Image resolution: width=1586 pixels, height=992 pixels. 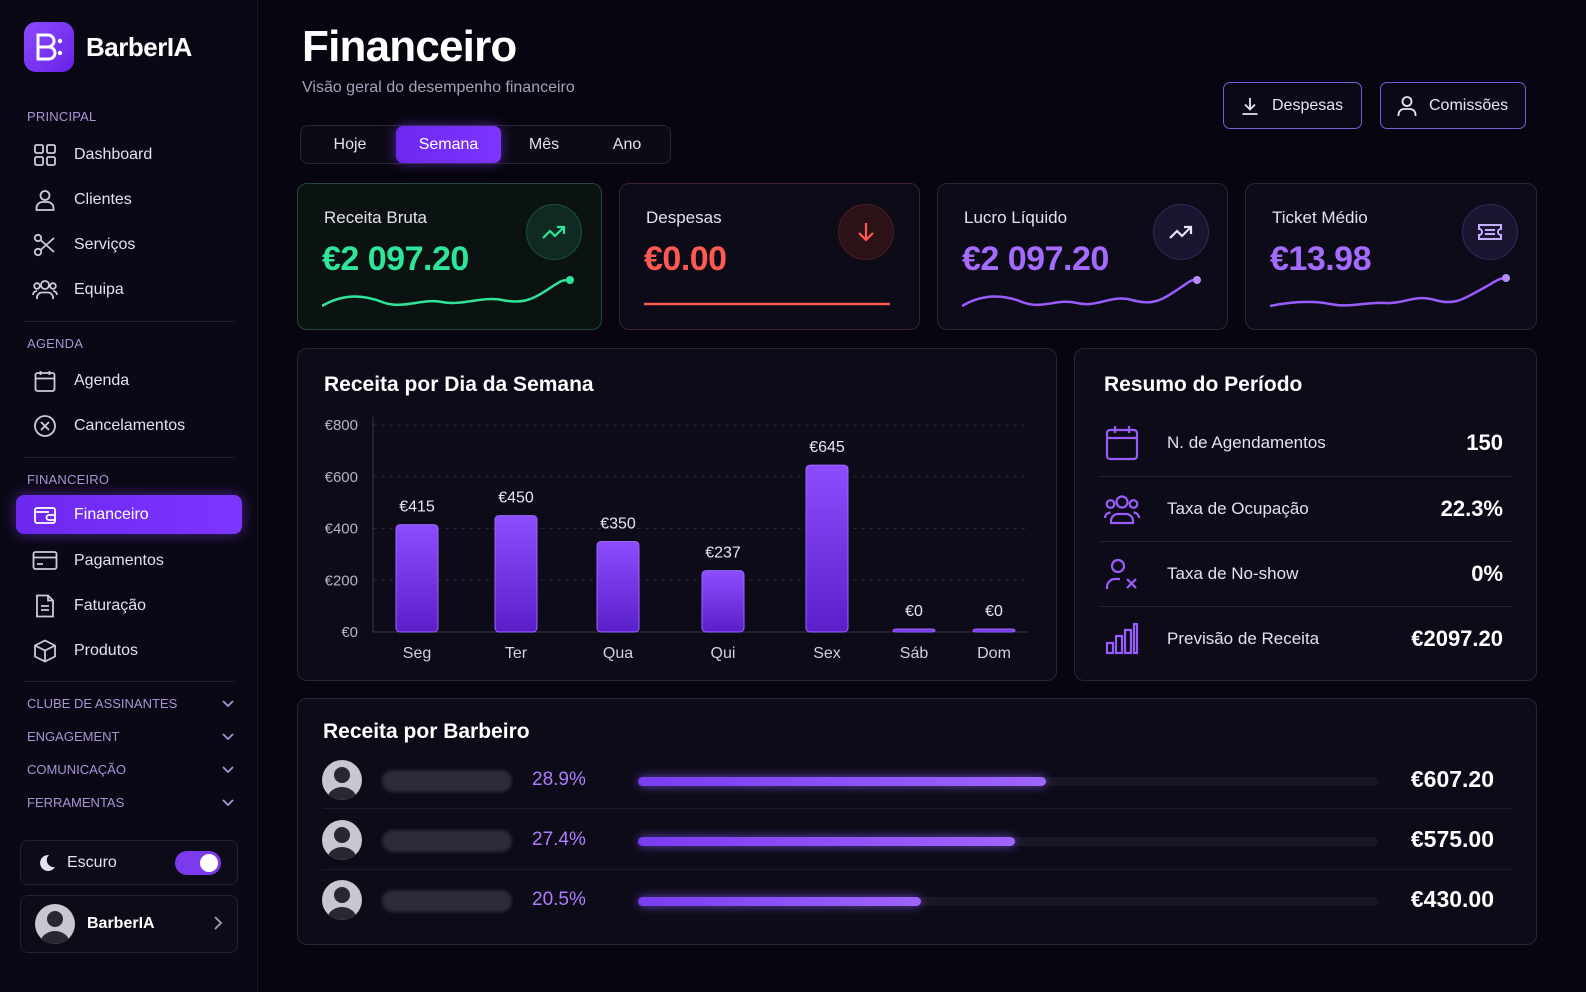 What do you see at coordinates (45, 651) in the screenshot?
I see `box-icon` at bounding box center [45, 651].